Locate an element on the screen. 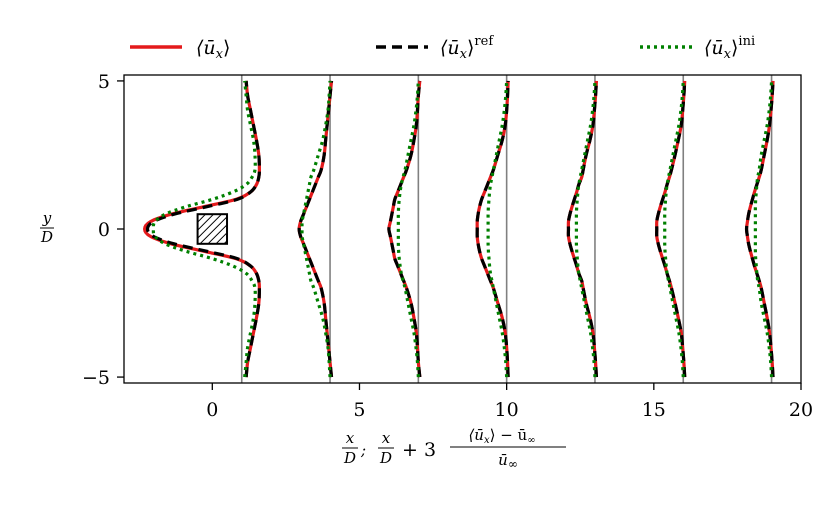 The width and height of the screenshot is (831, 513). x-label-frac2-den: D is located at coordinates (385, 458).